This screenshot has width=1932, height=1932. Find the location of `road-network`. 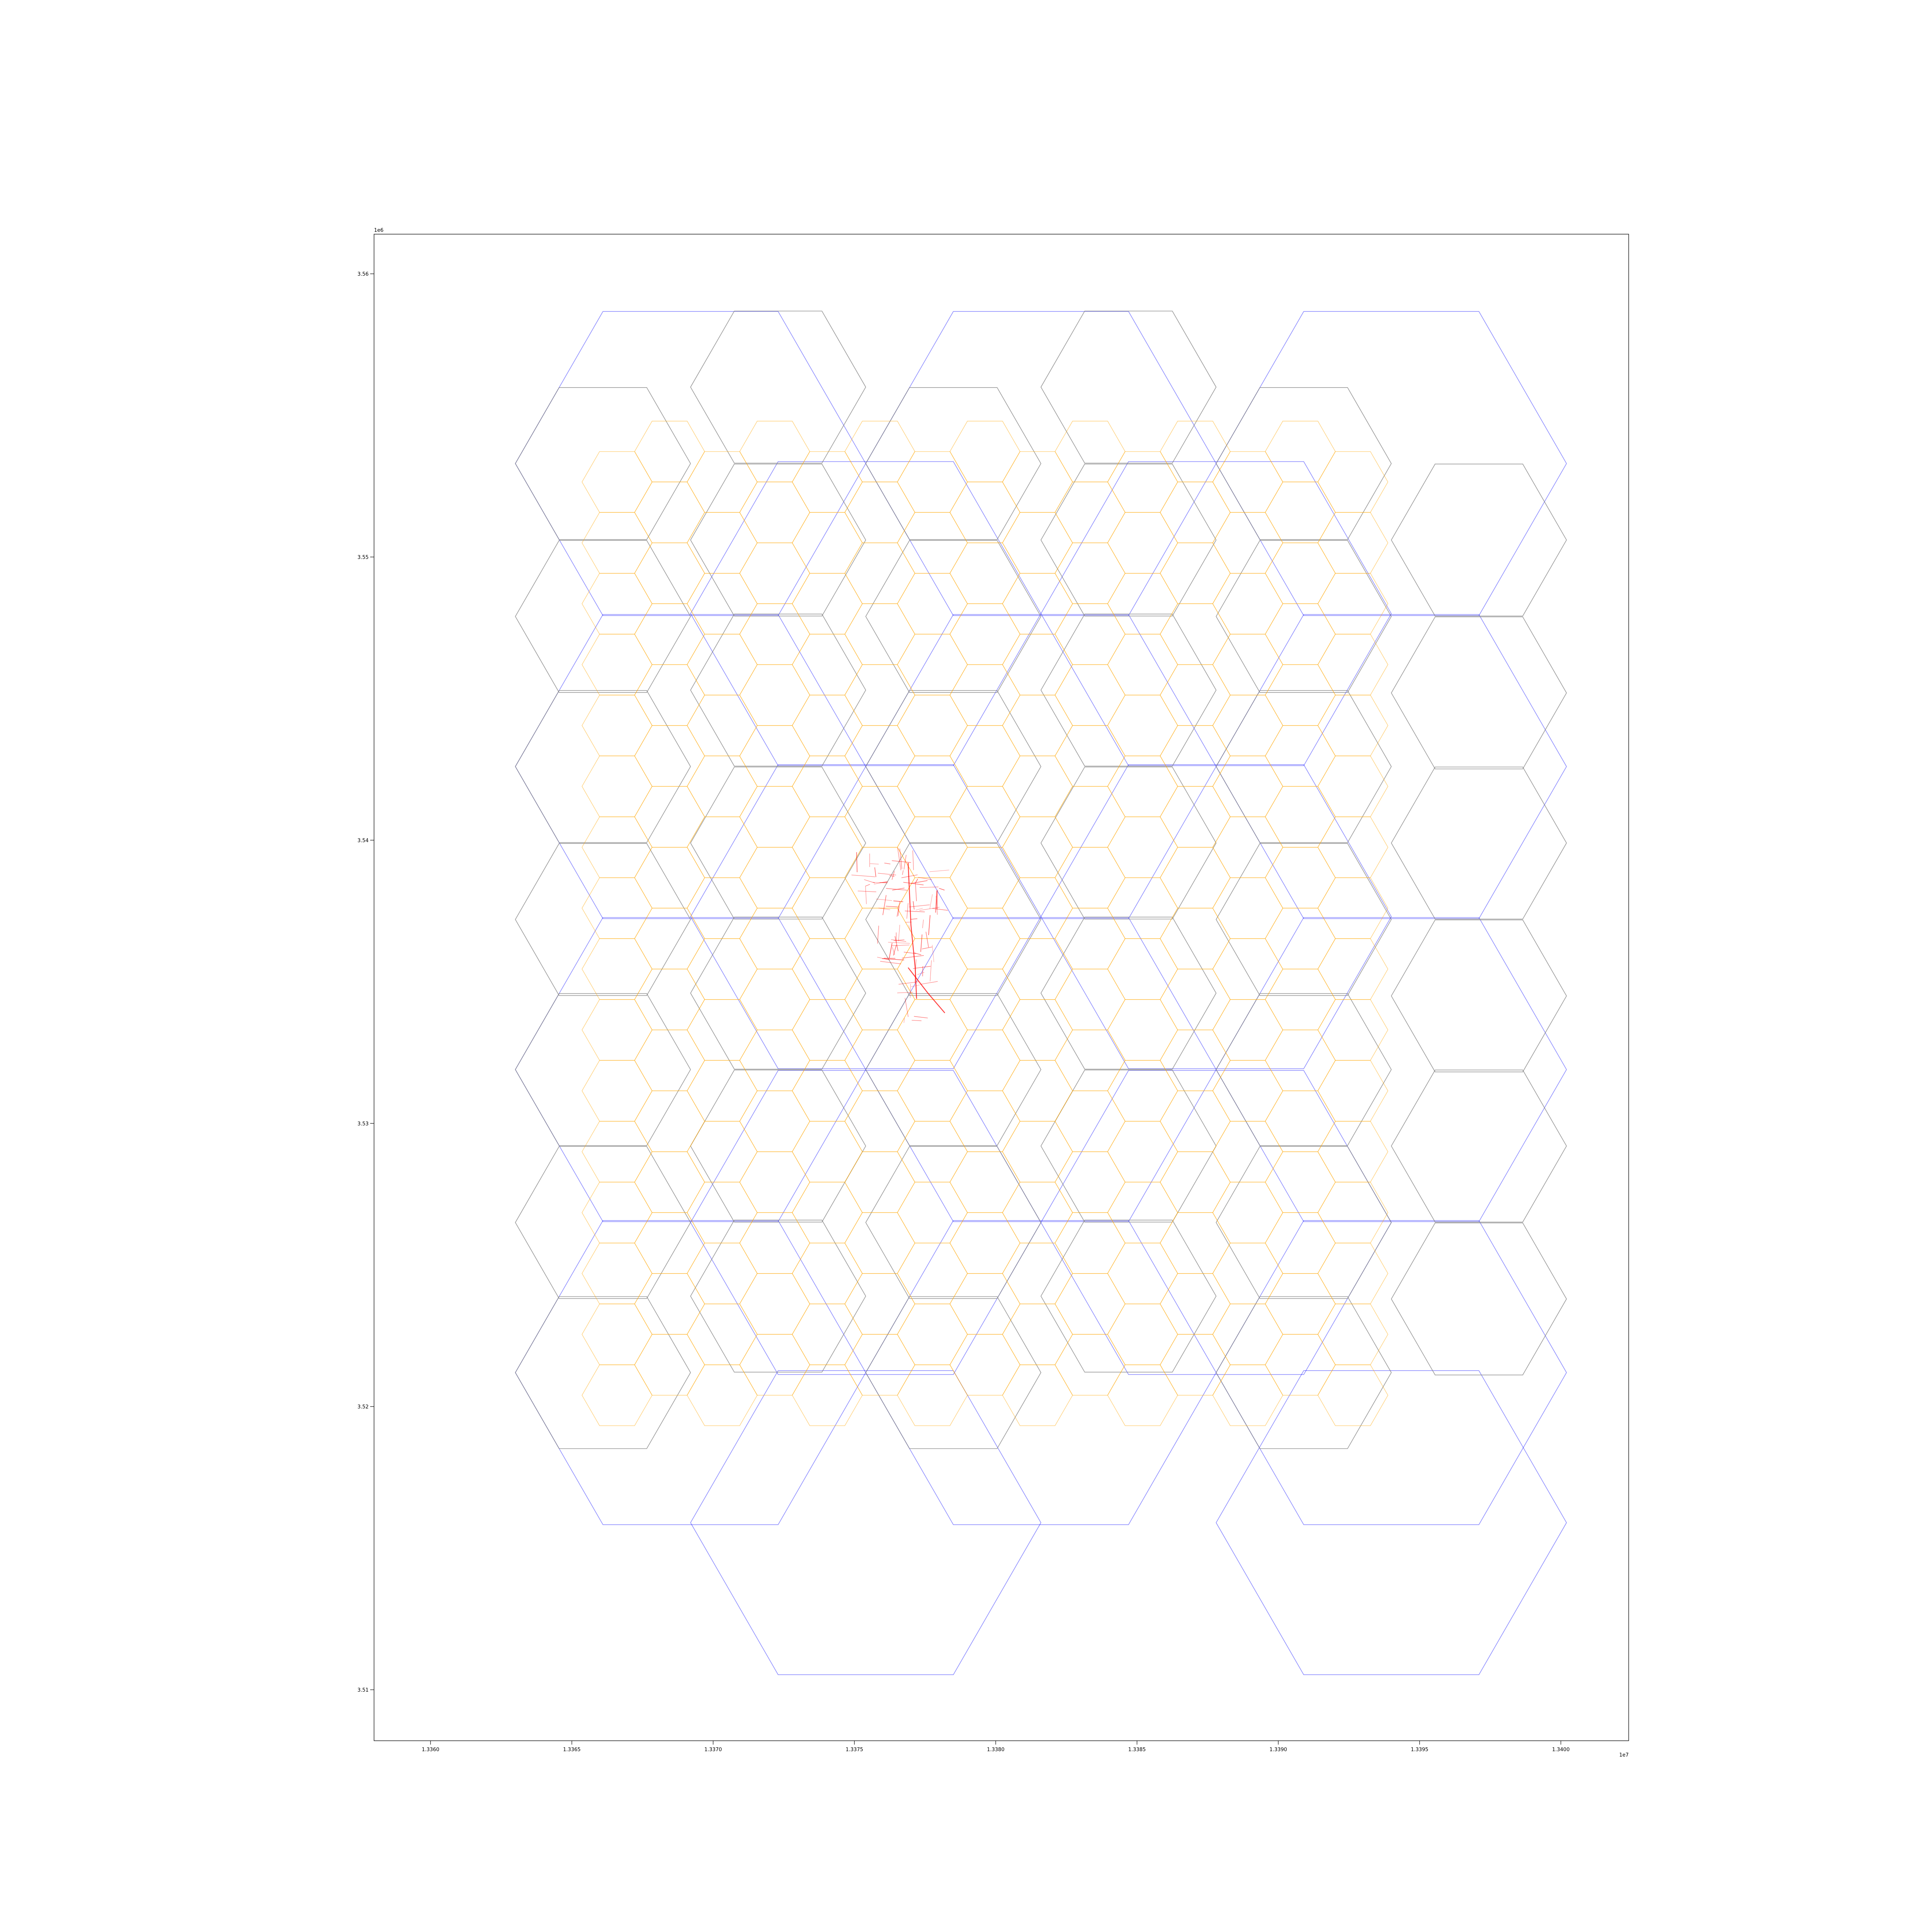

road-network is located at coordinates (900, 935).